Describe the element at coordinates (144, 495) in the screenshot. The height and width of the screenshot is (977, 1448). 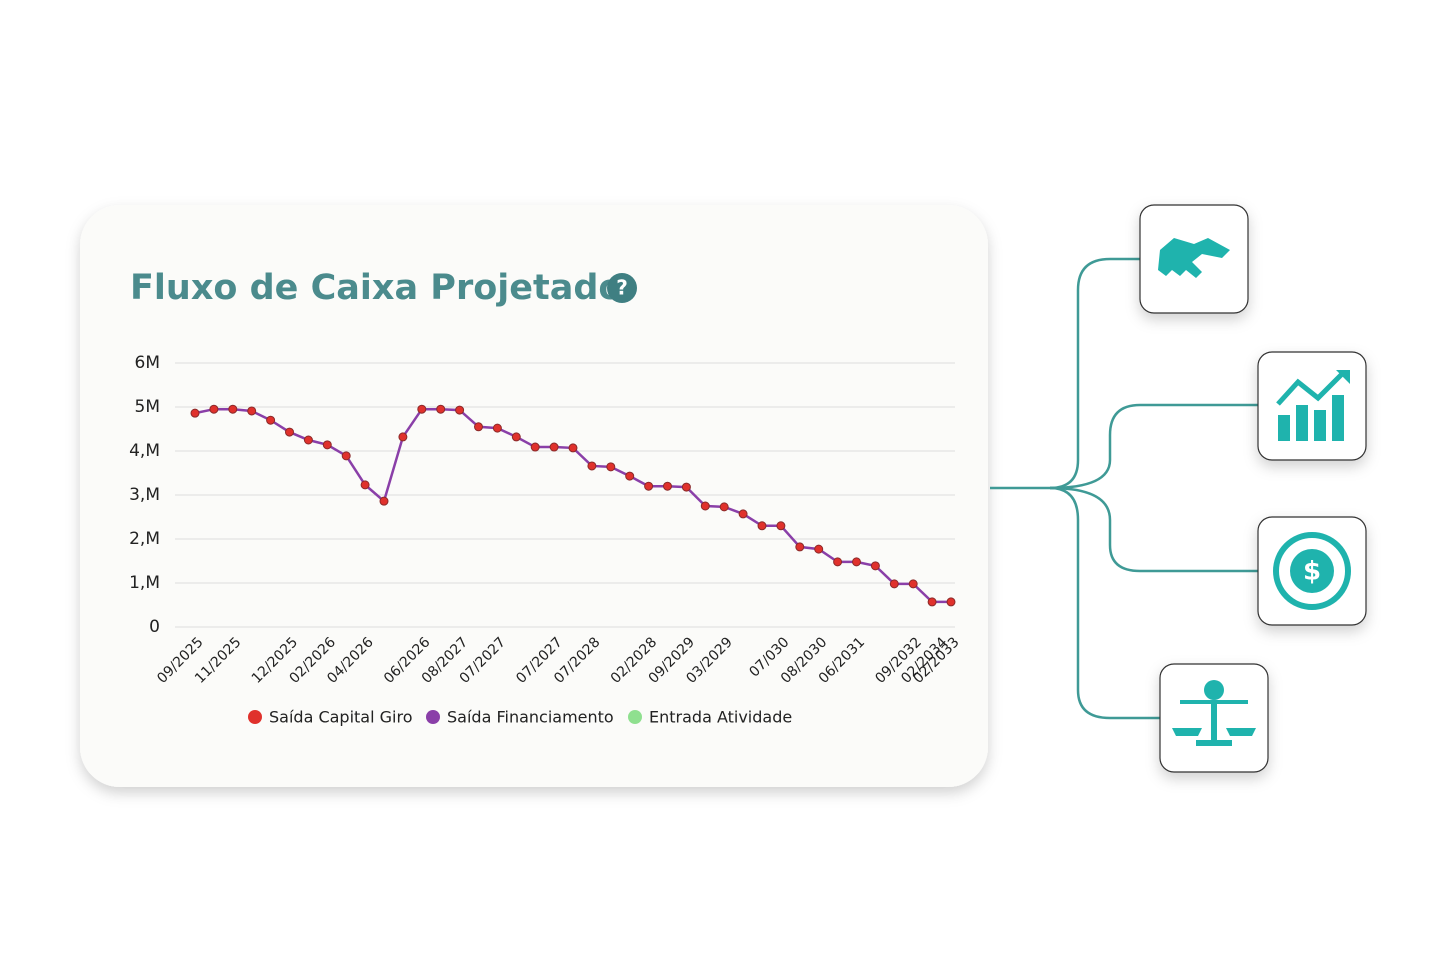
I see `y-tick-label: 3,M` at that location.